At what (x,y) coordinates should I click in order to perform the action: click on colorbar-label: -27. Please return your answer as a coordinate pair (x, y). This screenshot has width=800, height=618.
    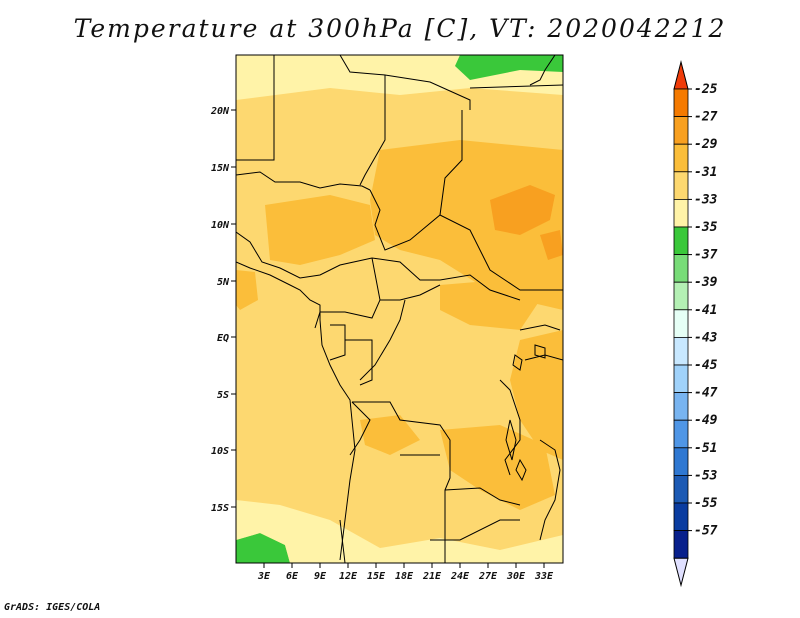
    Looking at the image, I should click on (706, 117).